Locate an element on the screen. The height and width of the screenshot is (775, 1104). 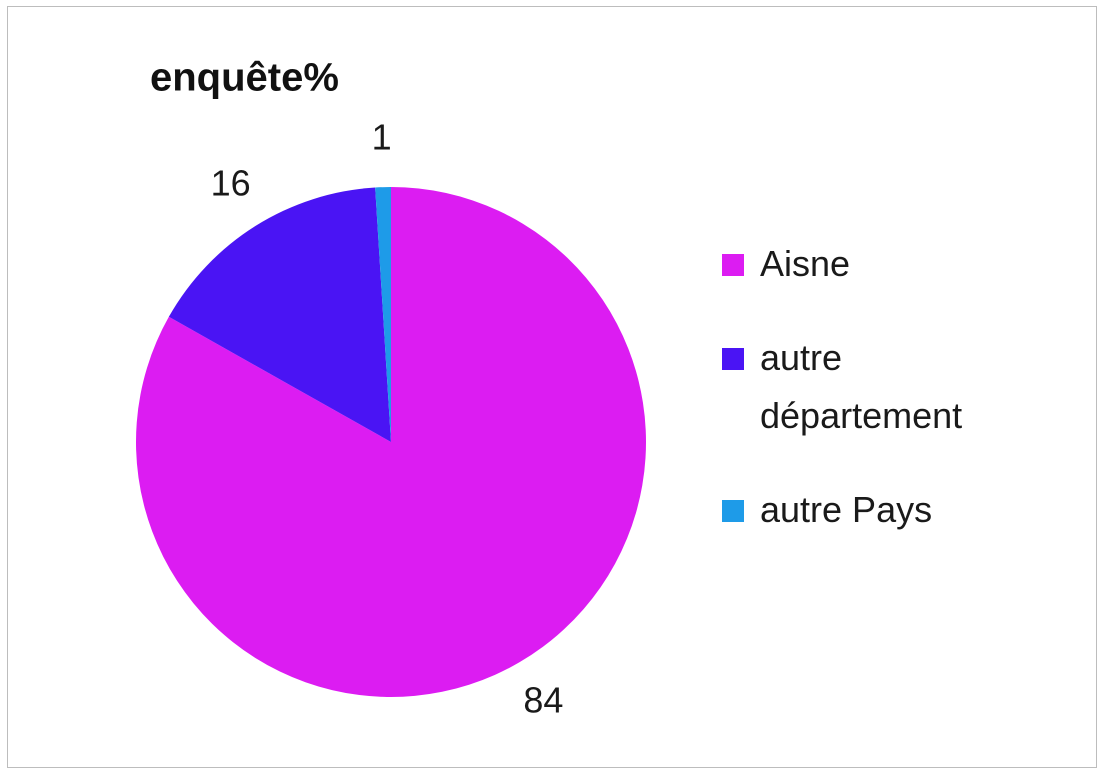
data-label: 84 is located at coordinates (543, 699).